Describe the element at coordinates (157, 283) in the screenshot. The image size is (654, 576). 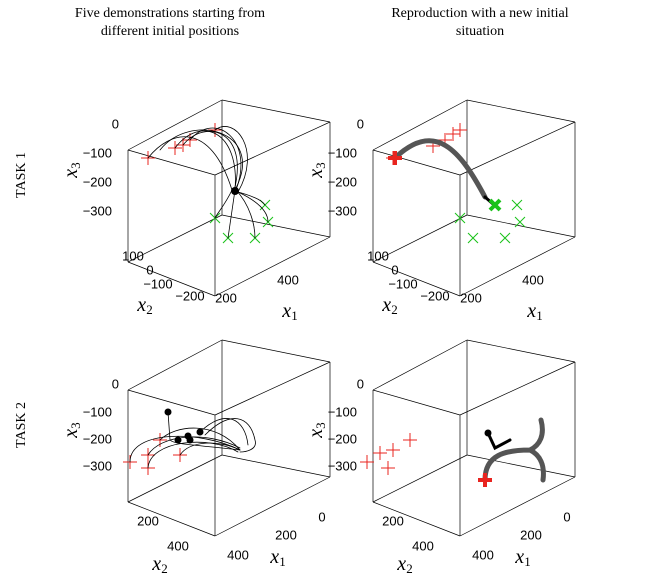
I see `x2-tick-label: −100` at that location.